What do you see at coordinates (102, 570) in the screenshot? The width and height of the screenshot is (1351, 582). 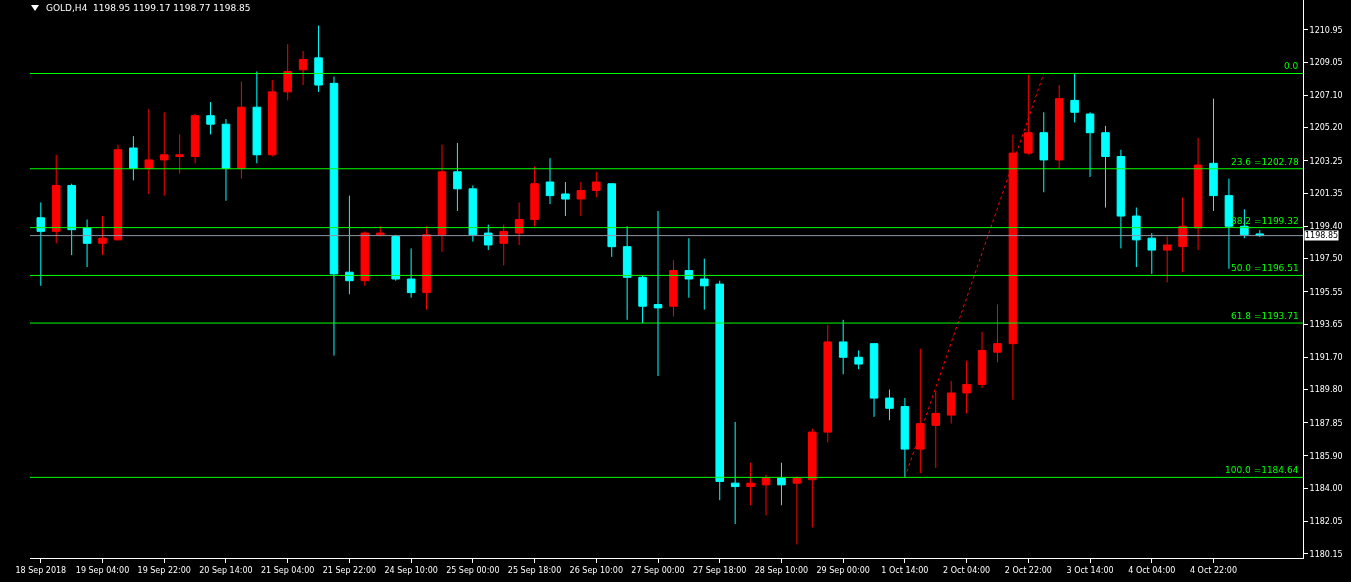 I see `x-tick-label: 19 Sep 04:00` at bounding box center [102, 570].